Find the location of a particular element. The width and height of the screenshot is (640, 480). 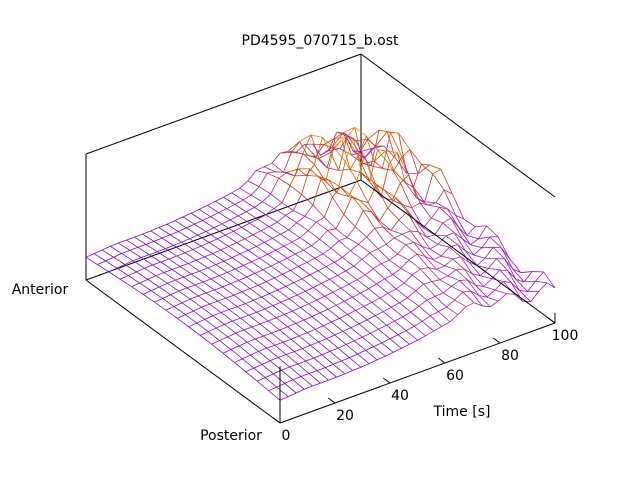

x-tick-label: 20 is located at coordinates (345, 416).